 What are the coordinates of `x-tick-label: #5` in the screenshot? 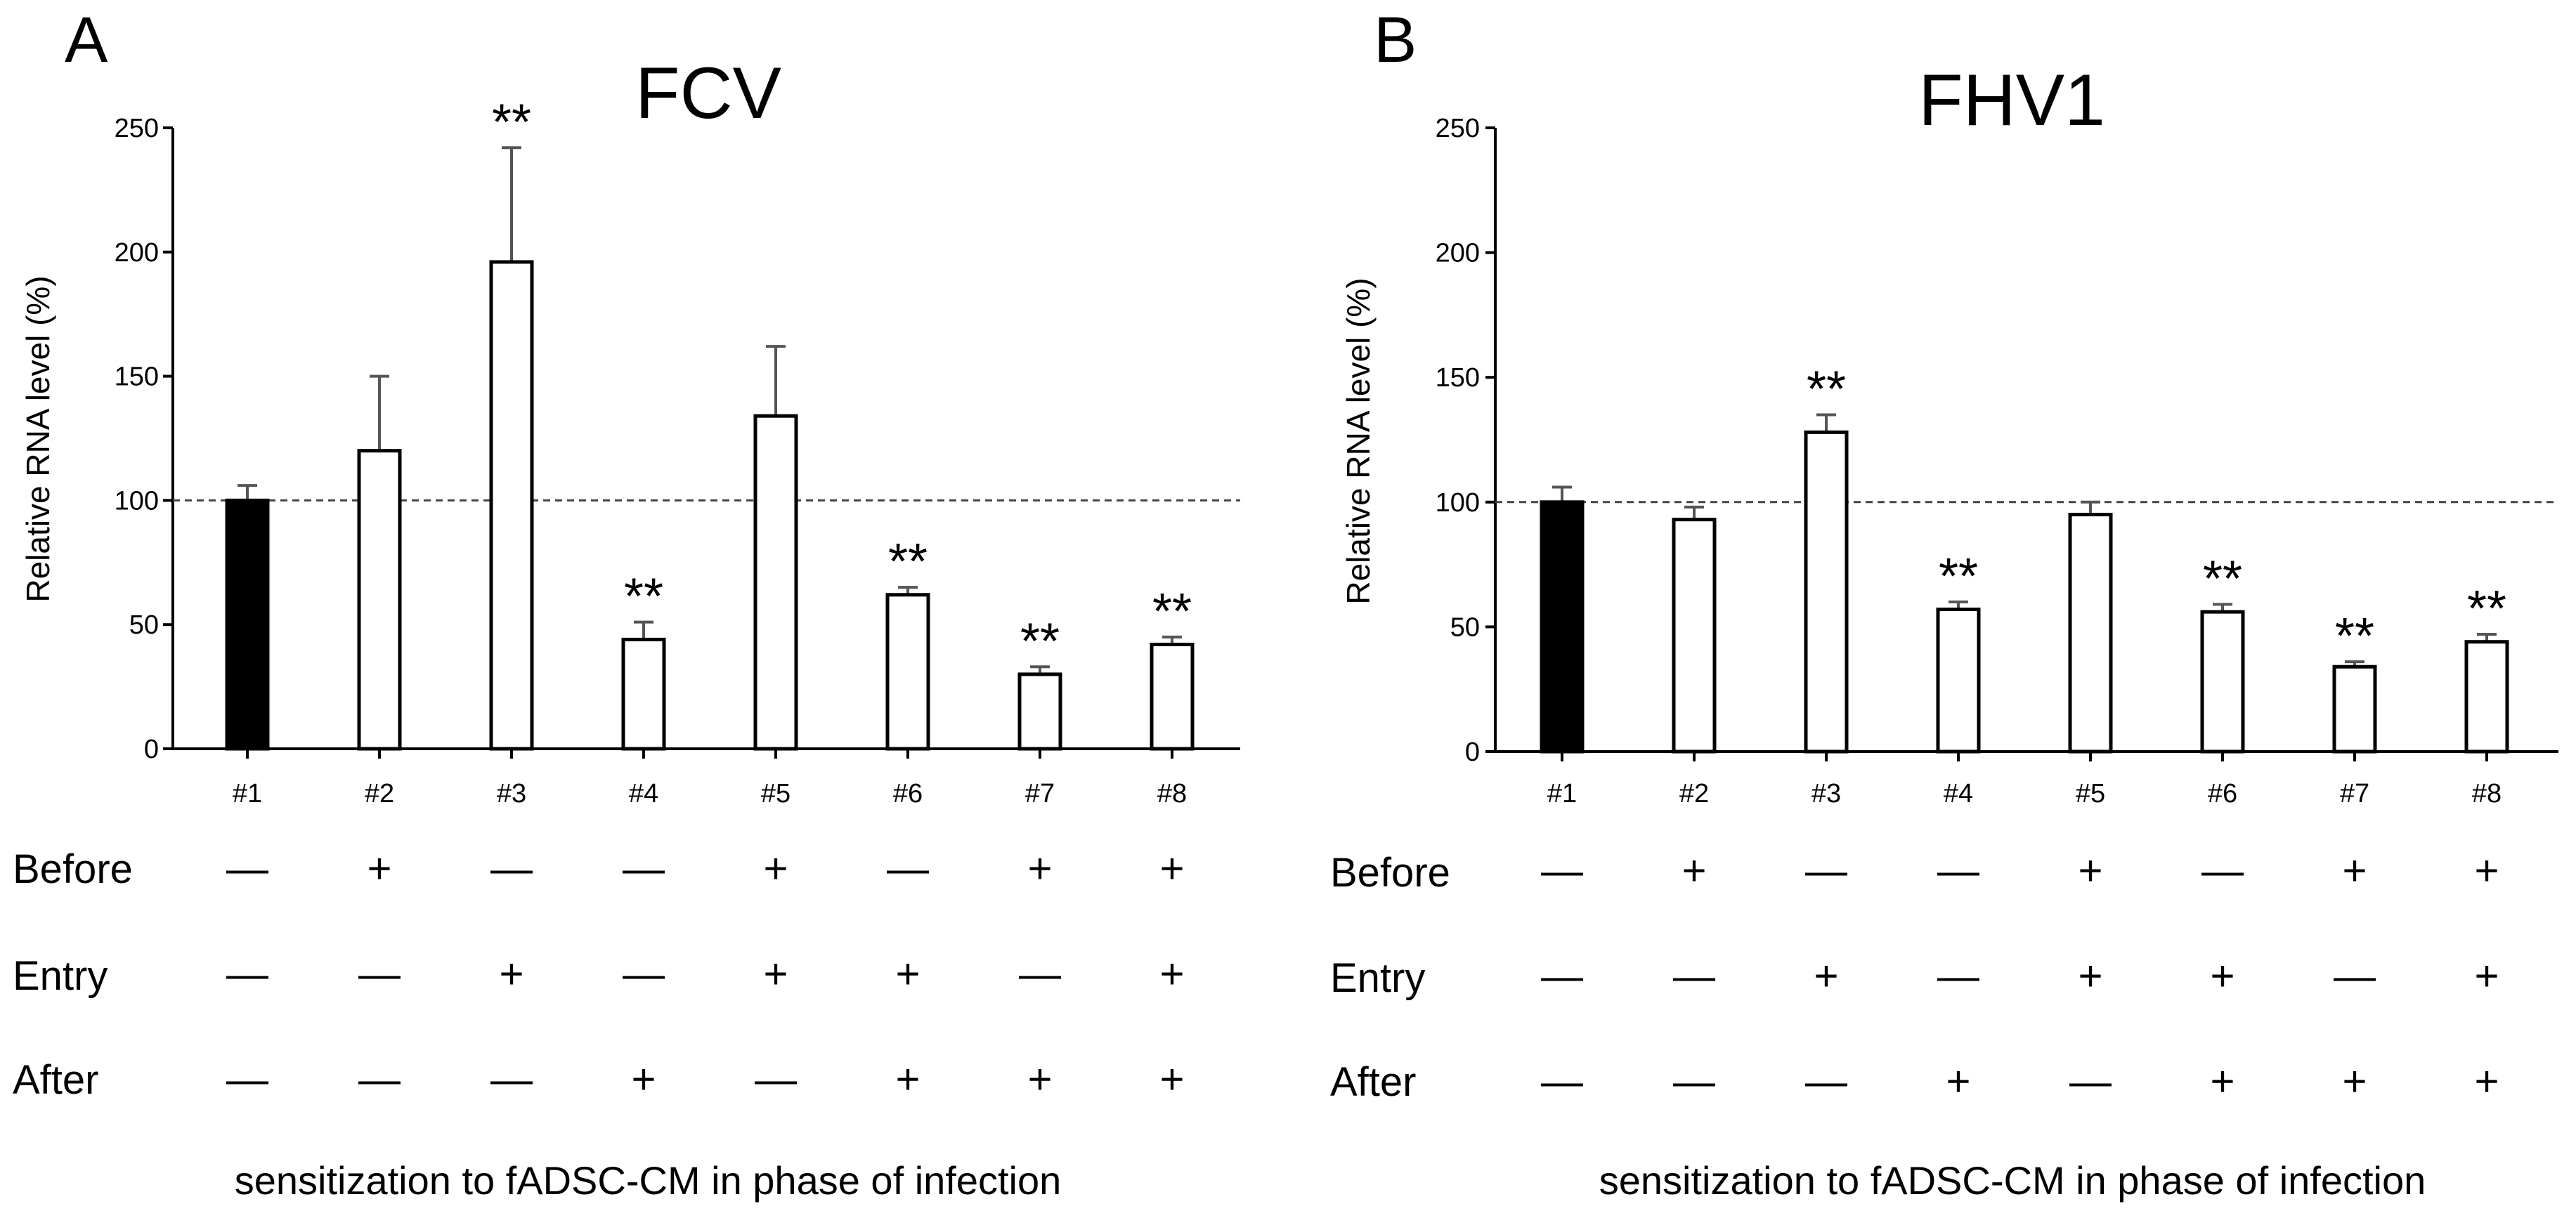 It's located at (2090, 793).